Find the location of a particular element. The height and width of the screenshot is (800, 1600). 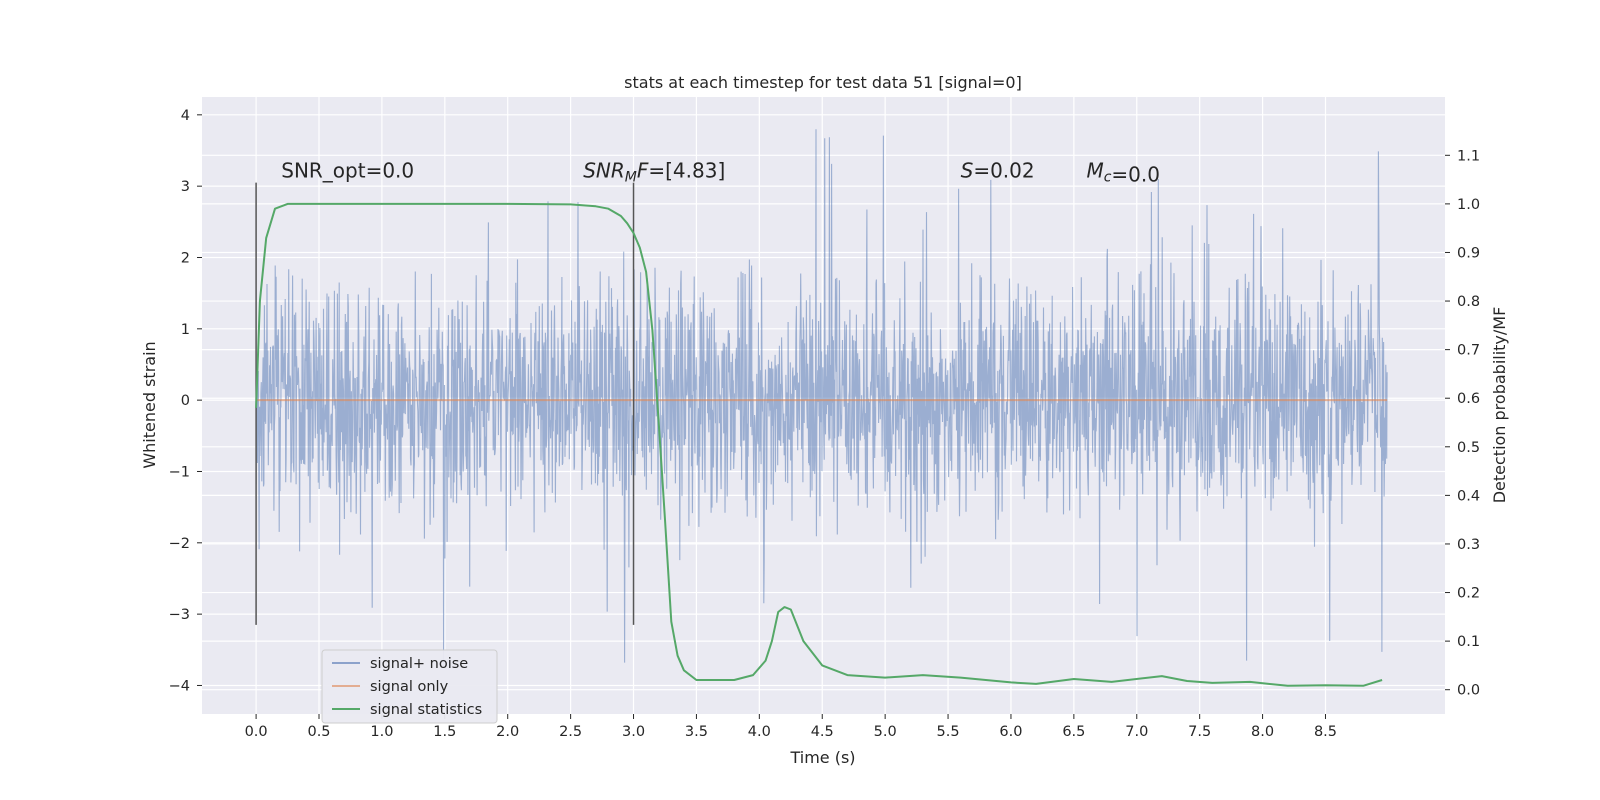

annotation-symbol: SNR_opt is located at coordinates (323, 171).